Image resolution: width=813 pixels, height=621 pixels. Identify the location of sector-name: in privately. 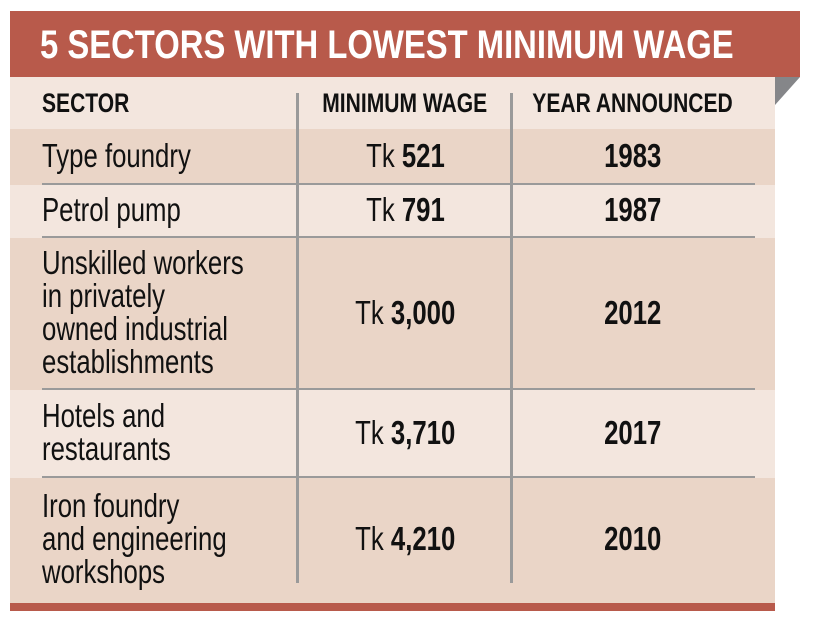
(104, 295).